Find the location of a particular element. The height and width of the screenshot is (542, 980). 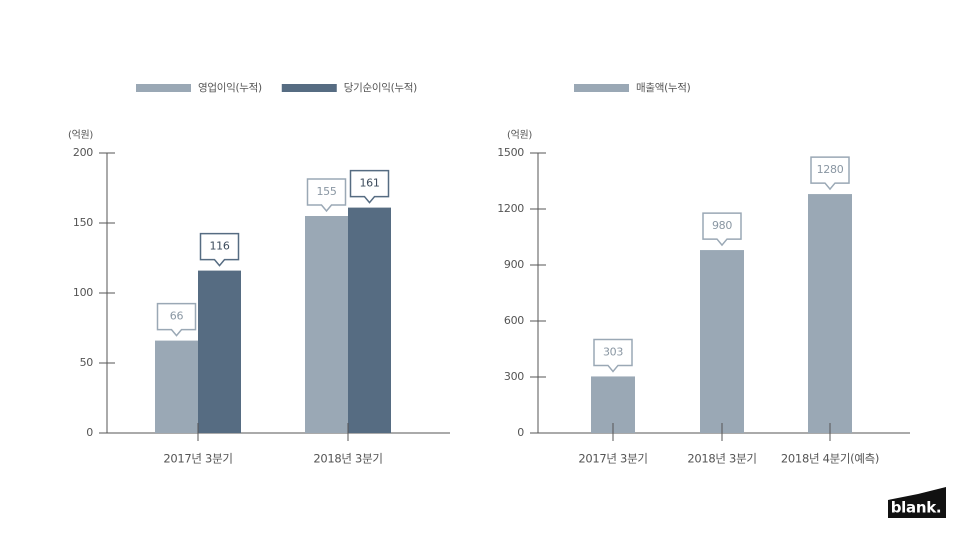

y-tick-label: 50 is located at coordinates (87, 362).